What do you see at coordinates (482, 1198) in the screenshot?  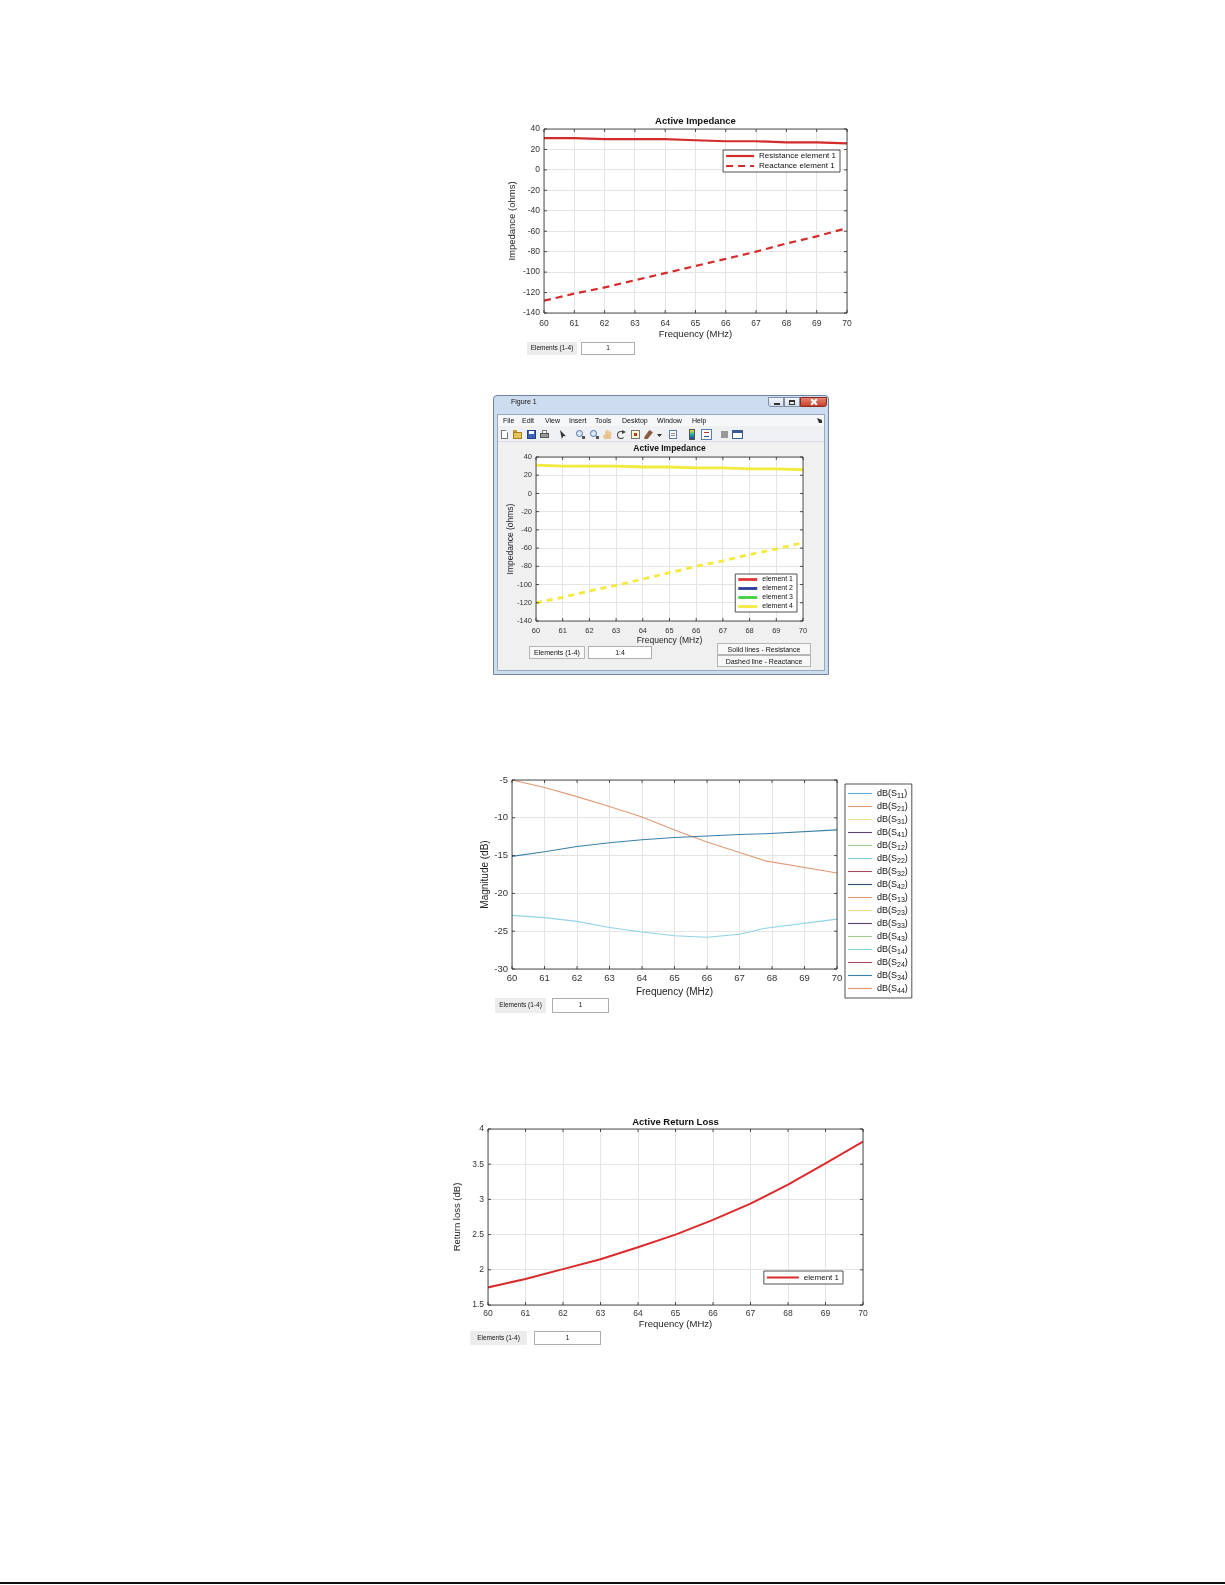 I see `y-tick-label: 3` at bounding box center [482, 1198].